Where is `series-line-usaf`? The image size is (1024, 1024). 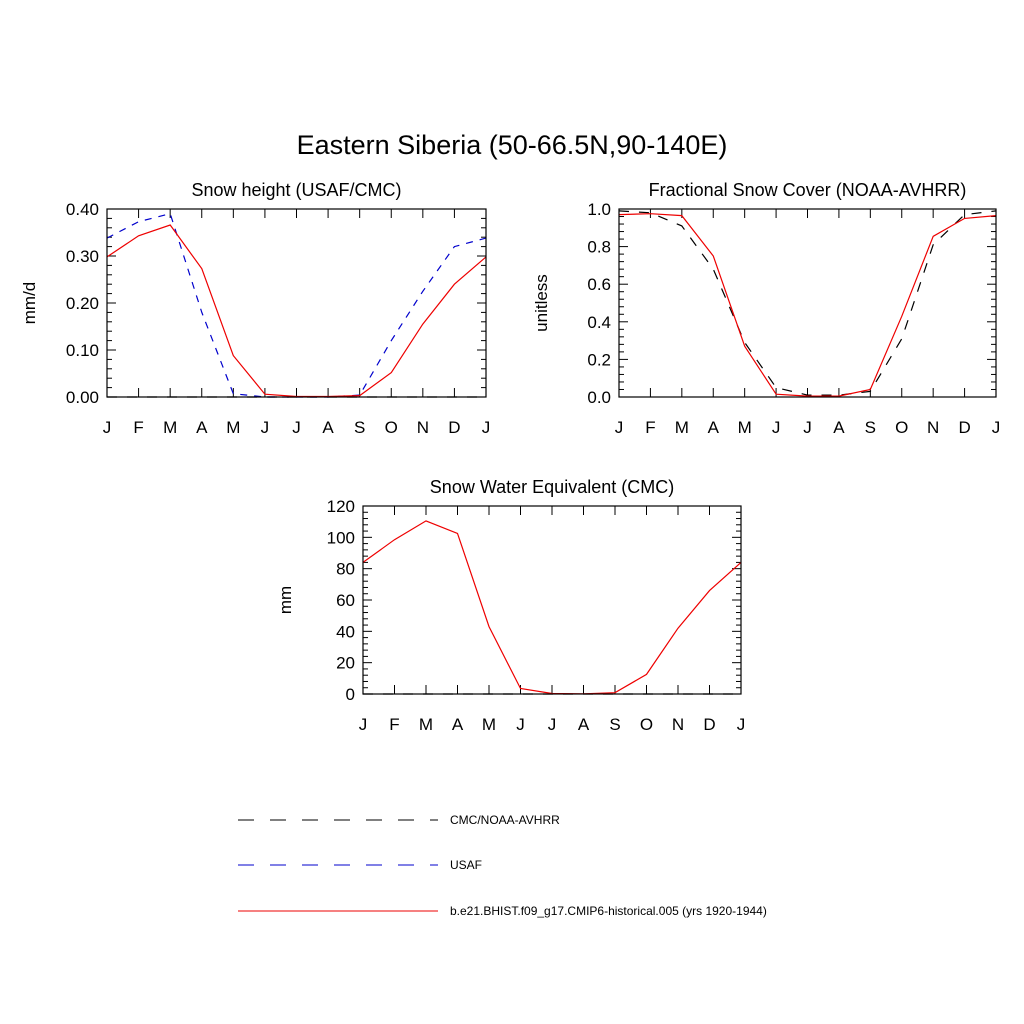 series-line-usaf is located at coordinates (296, 305).